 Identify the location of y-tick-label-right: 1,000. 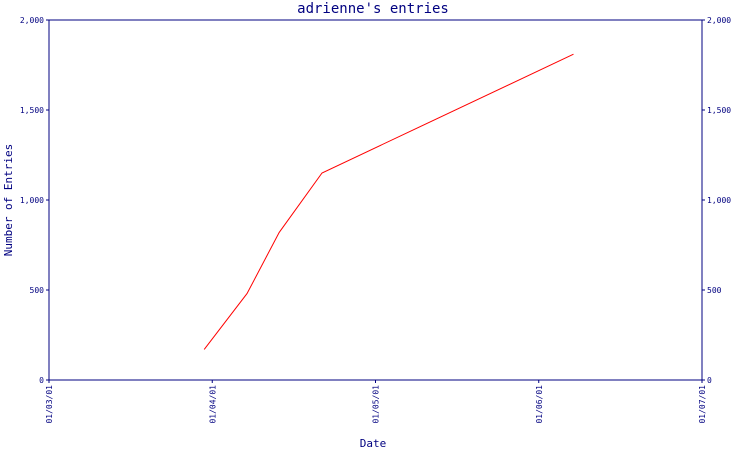
(719, 200).